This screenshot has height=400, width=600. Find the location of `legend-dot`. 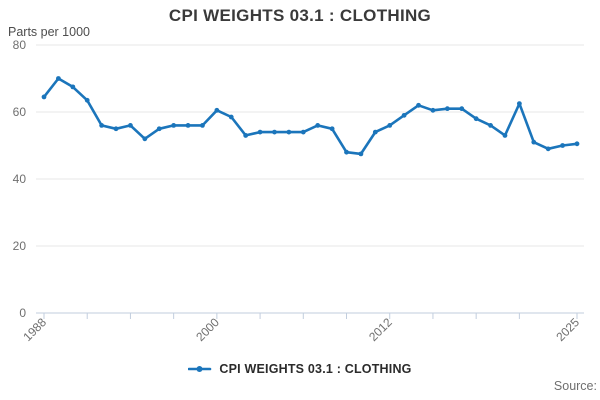

legend-dot is located at coordinates (199, 369).